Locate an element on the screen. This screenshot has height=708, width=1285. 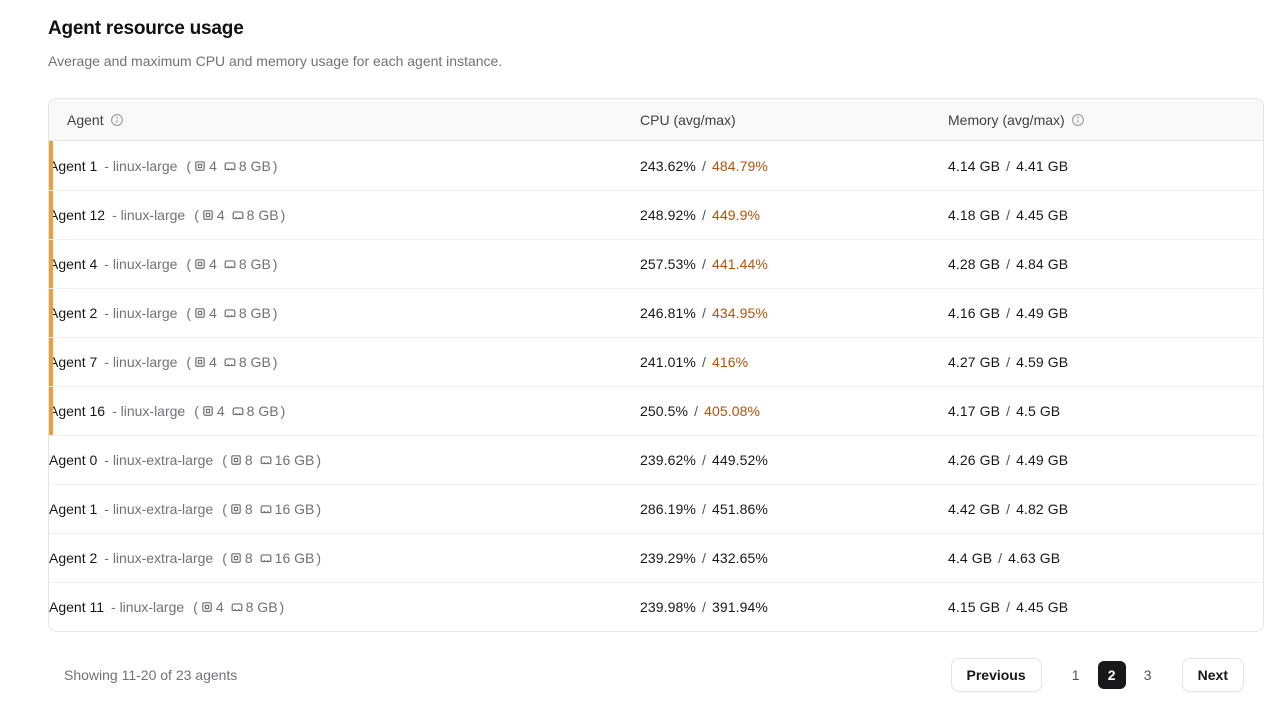
table-row: Agent 1 - linux-extra-large ( 8 16 GB ) is located at coordinates (656, 508).